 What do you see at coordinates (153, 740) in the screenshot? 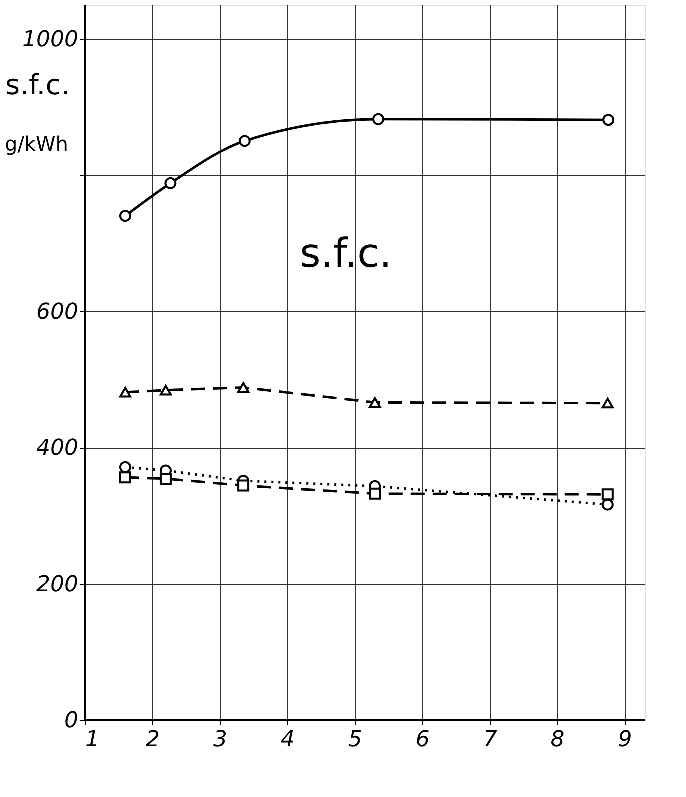
I see `x-tick-label: 2` at bounding box center [153, 740].